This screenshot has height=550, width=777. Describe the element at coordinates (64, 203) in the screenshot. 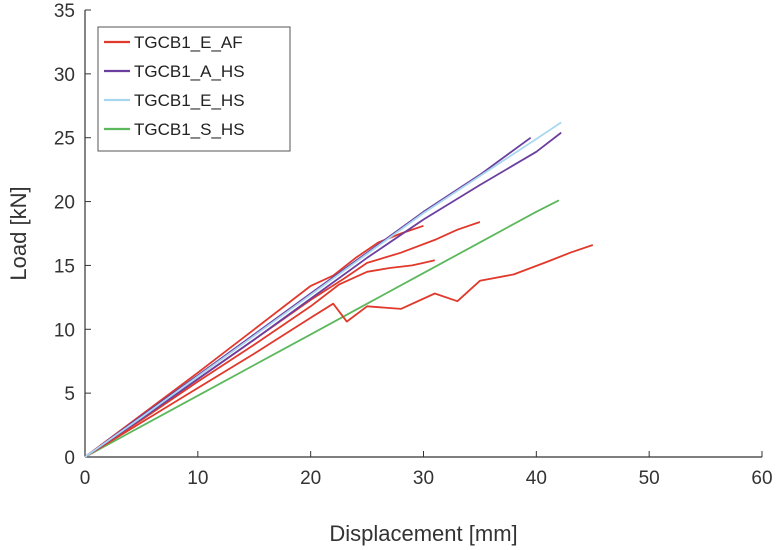

I see `y-tick-label: 20` at that location.